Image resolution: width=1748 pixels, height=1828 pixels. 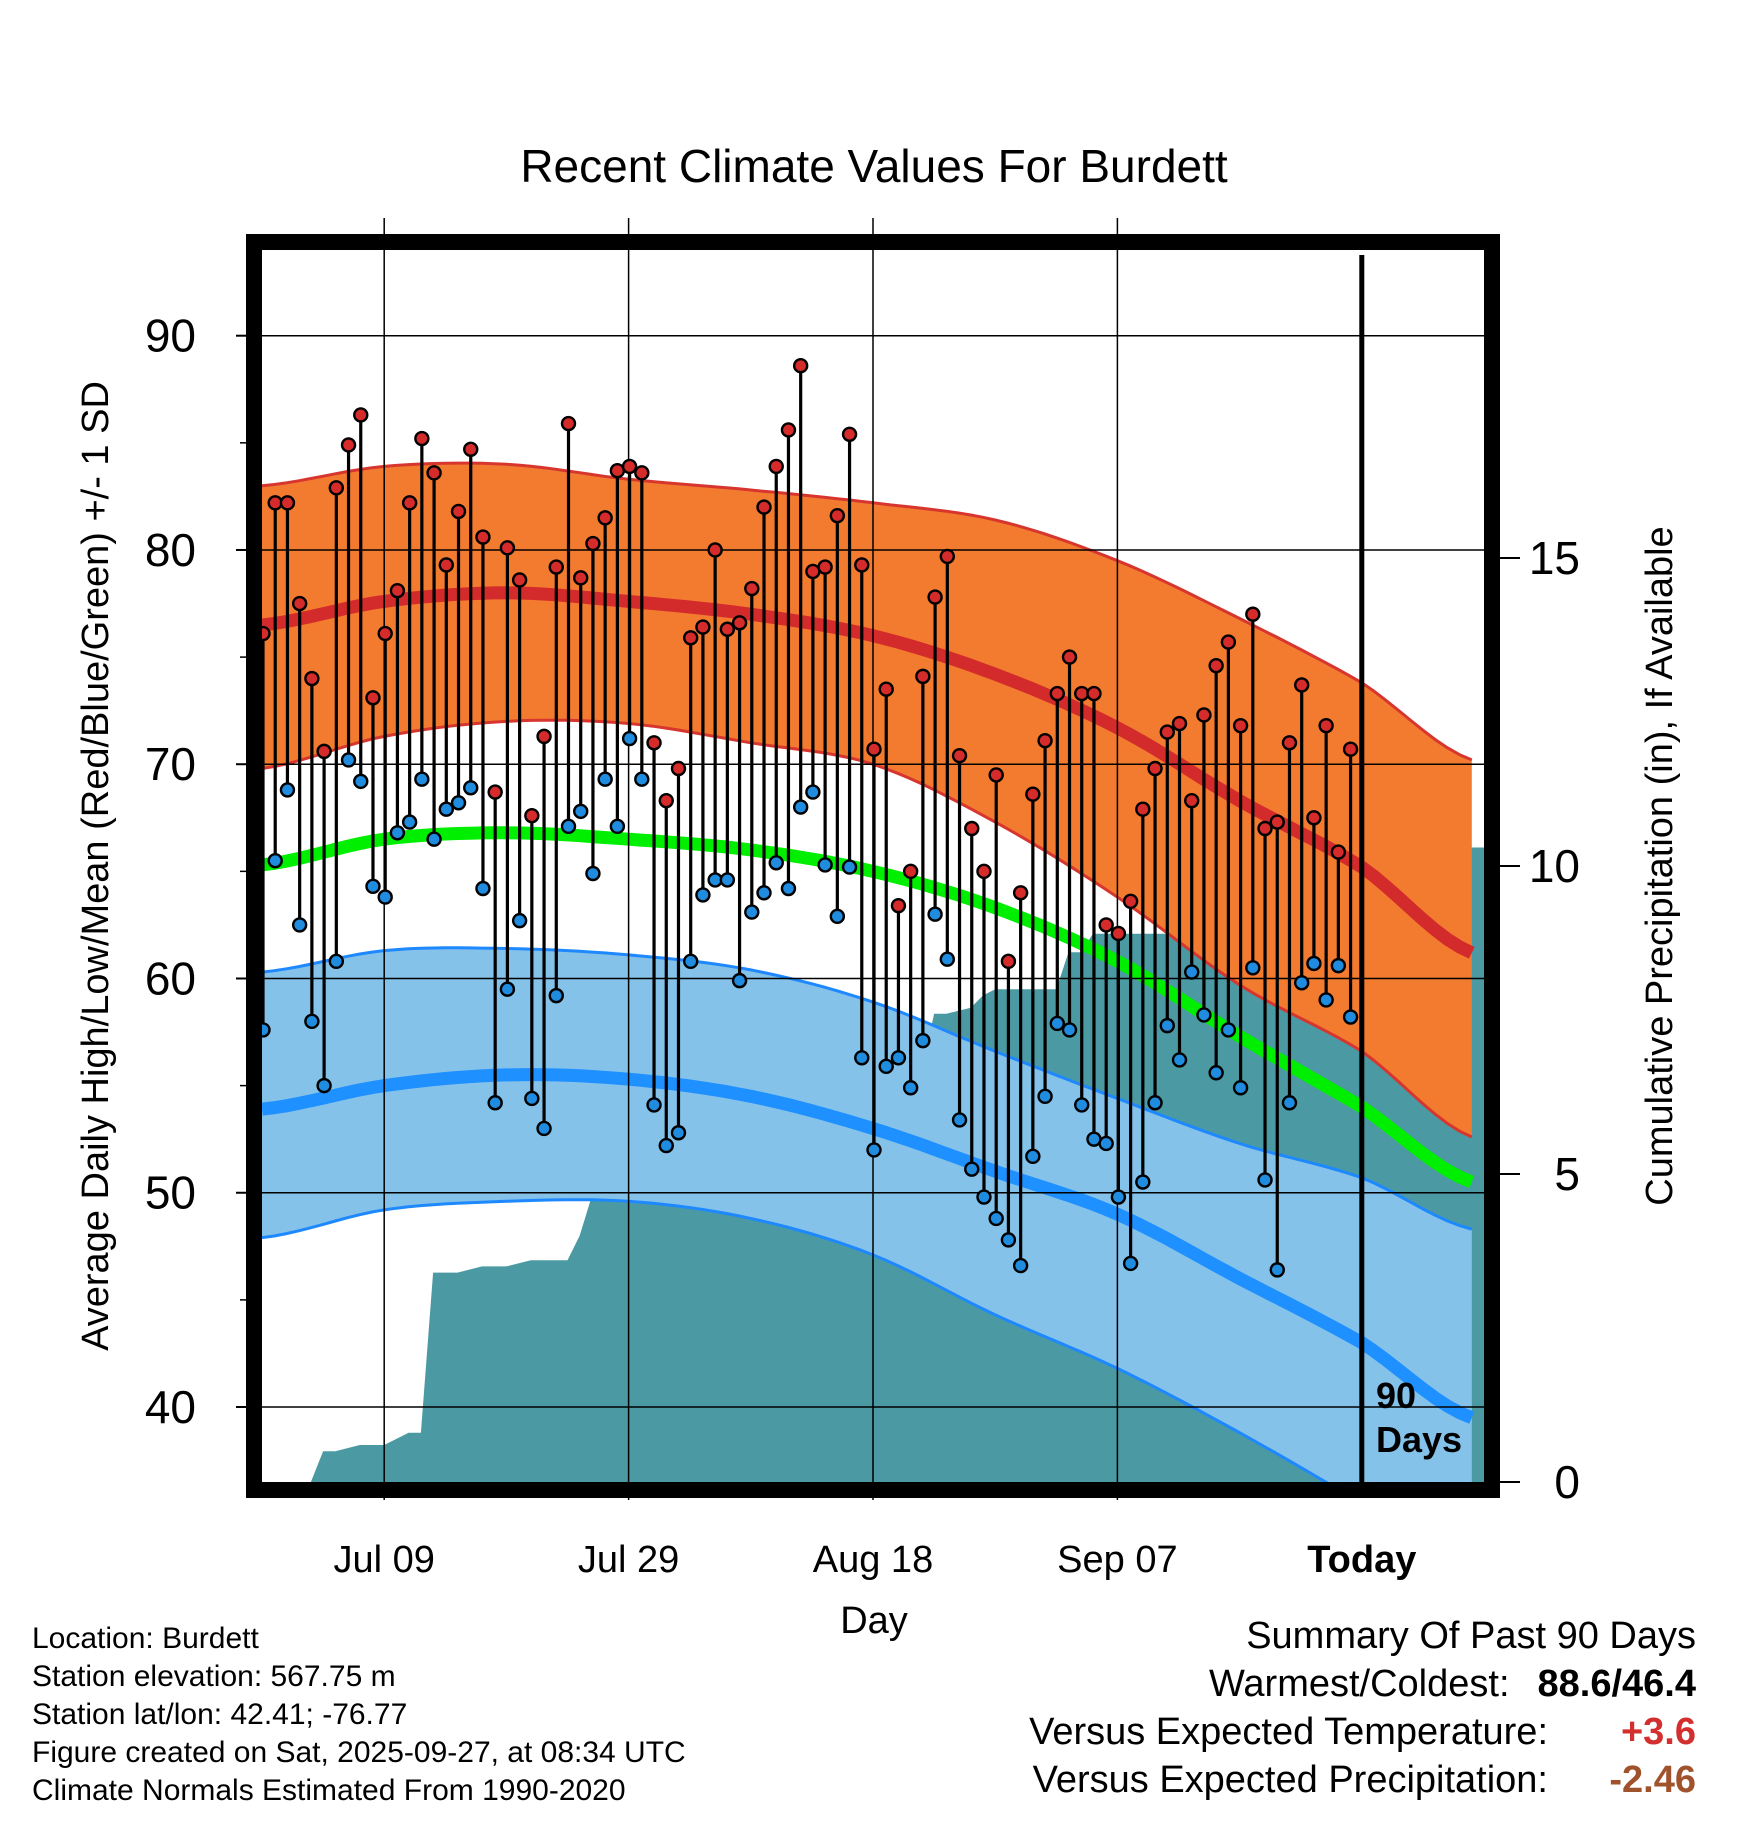 What do you see at coordinates (1361, 1560) in the screenshot?
I see `x-tick-label-today: Today` at bounding box center [1361, 1560].